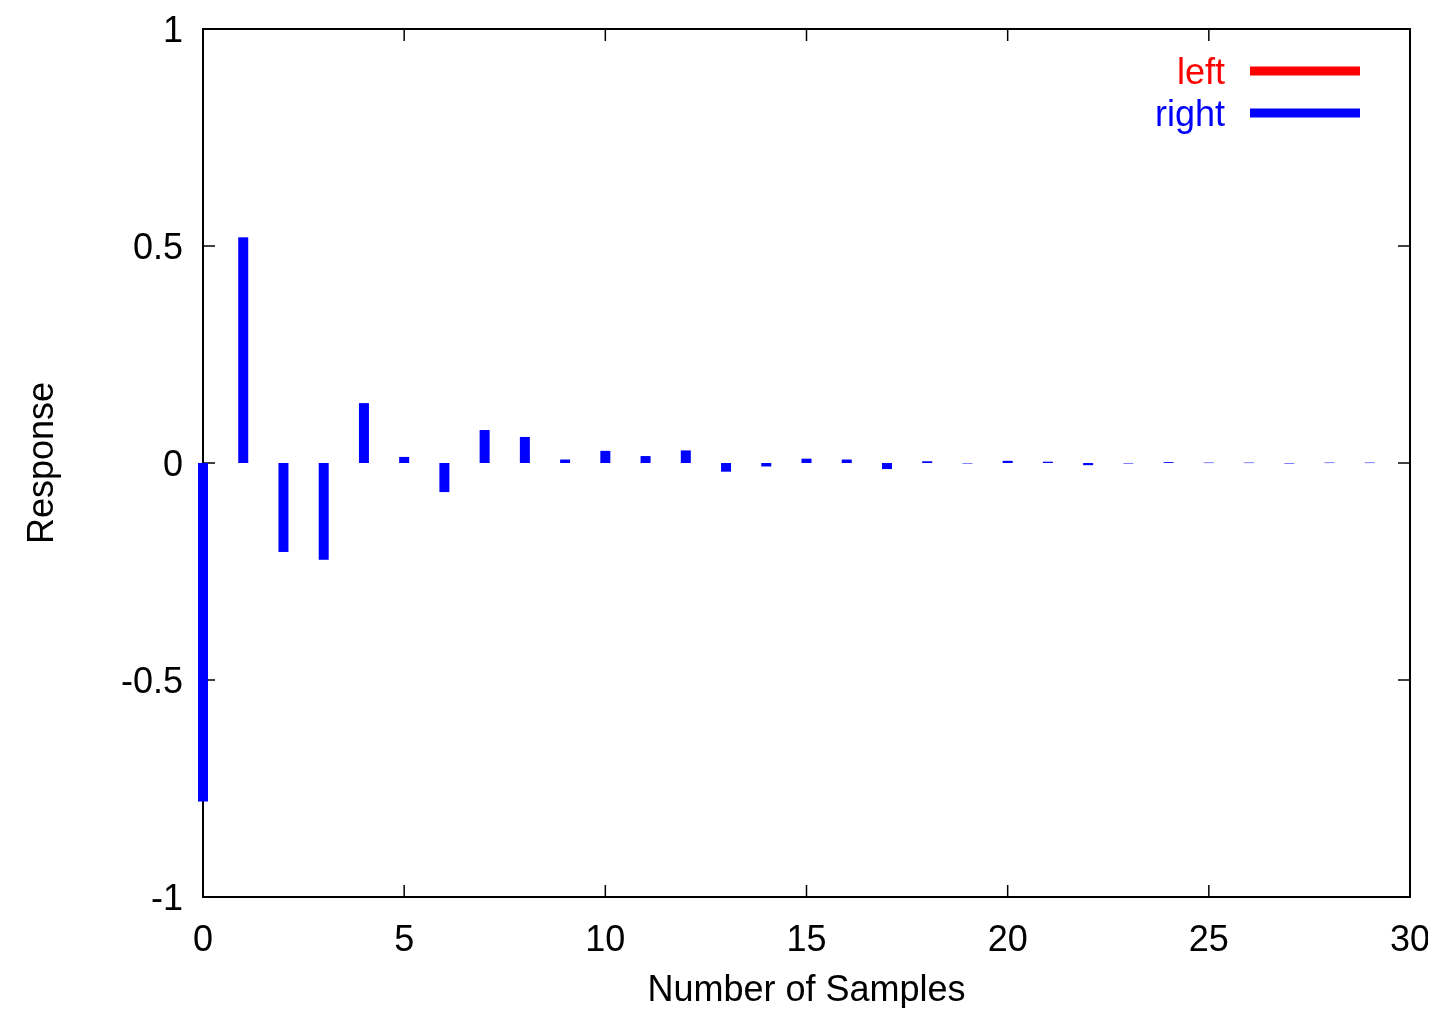 This screenshot has height=1024, width=1440. I want to click on x-tick-label: 20, so click(1007, 938).